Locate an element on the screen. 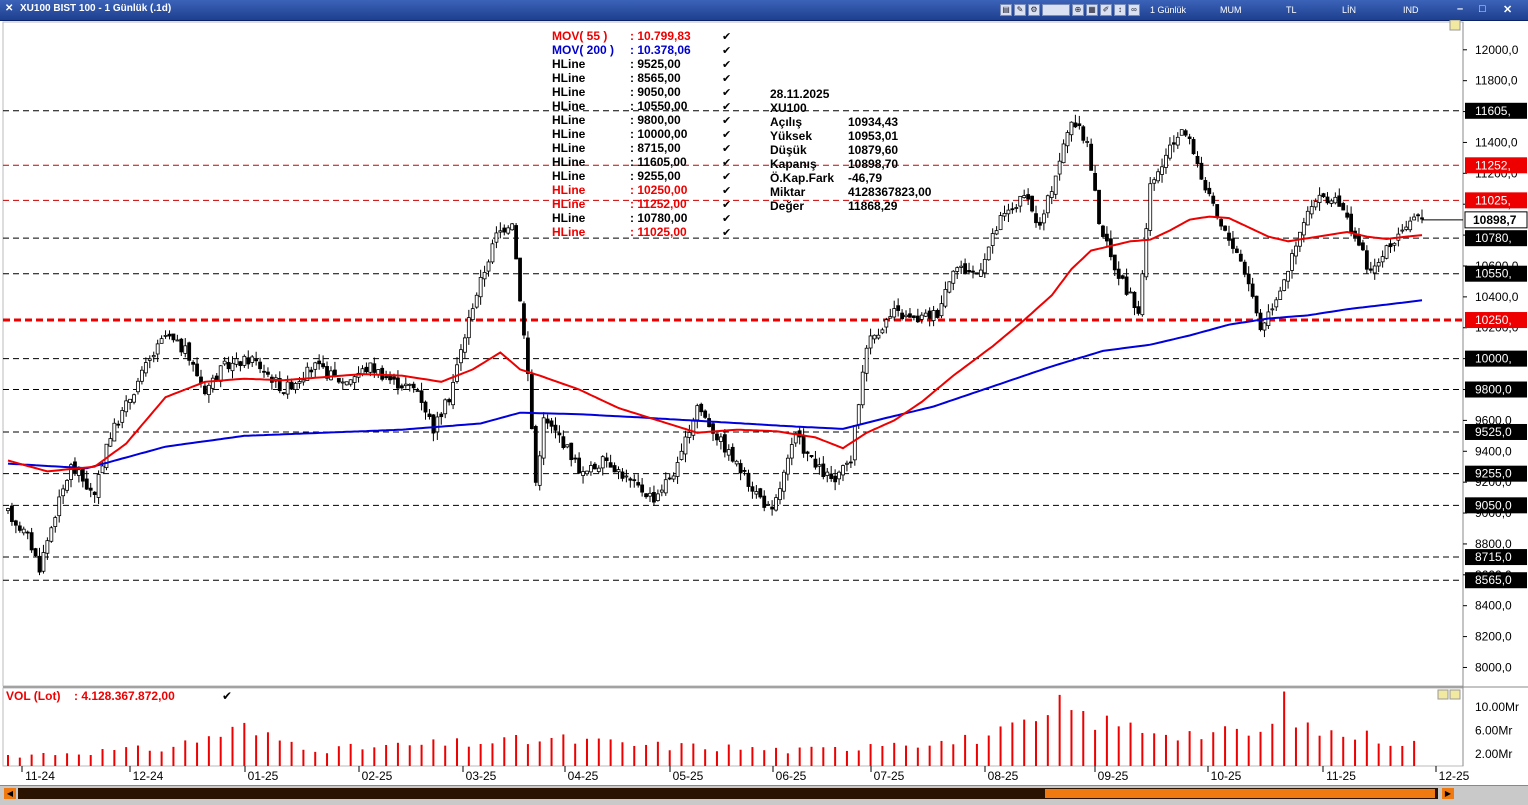  close-button: ✕ is located at coordinates (1508, 10).